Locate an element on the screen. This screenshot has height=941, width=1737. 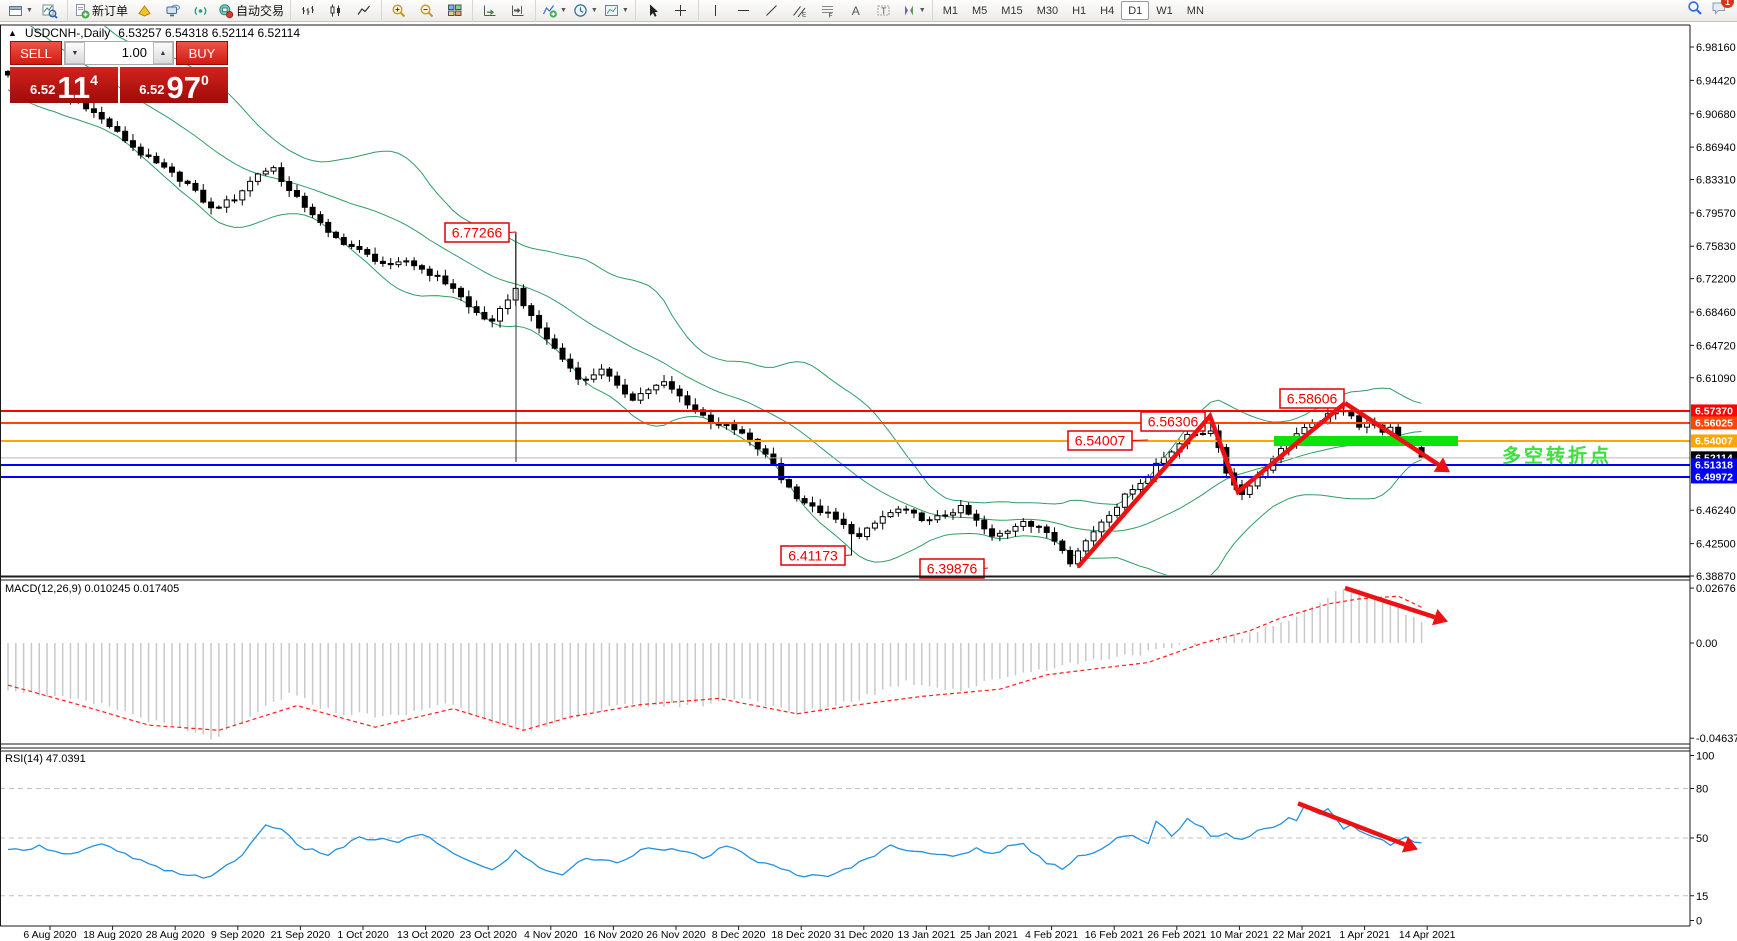
candlestick-button is located at coordinates (336, 11).